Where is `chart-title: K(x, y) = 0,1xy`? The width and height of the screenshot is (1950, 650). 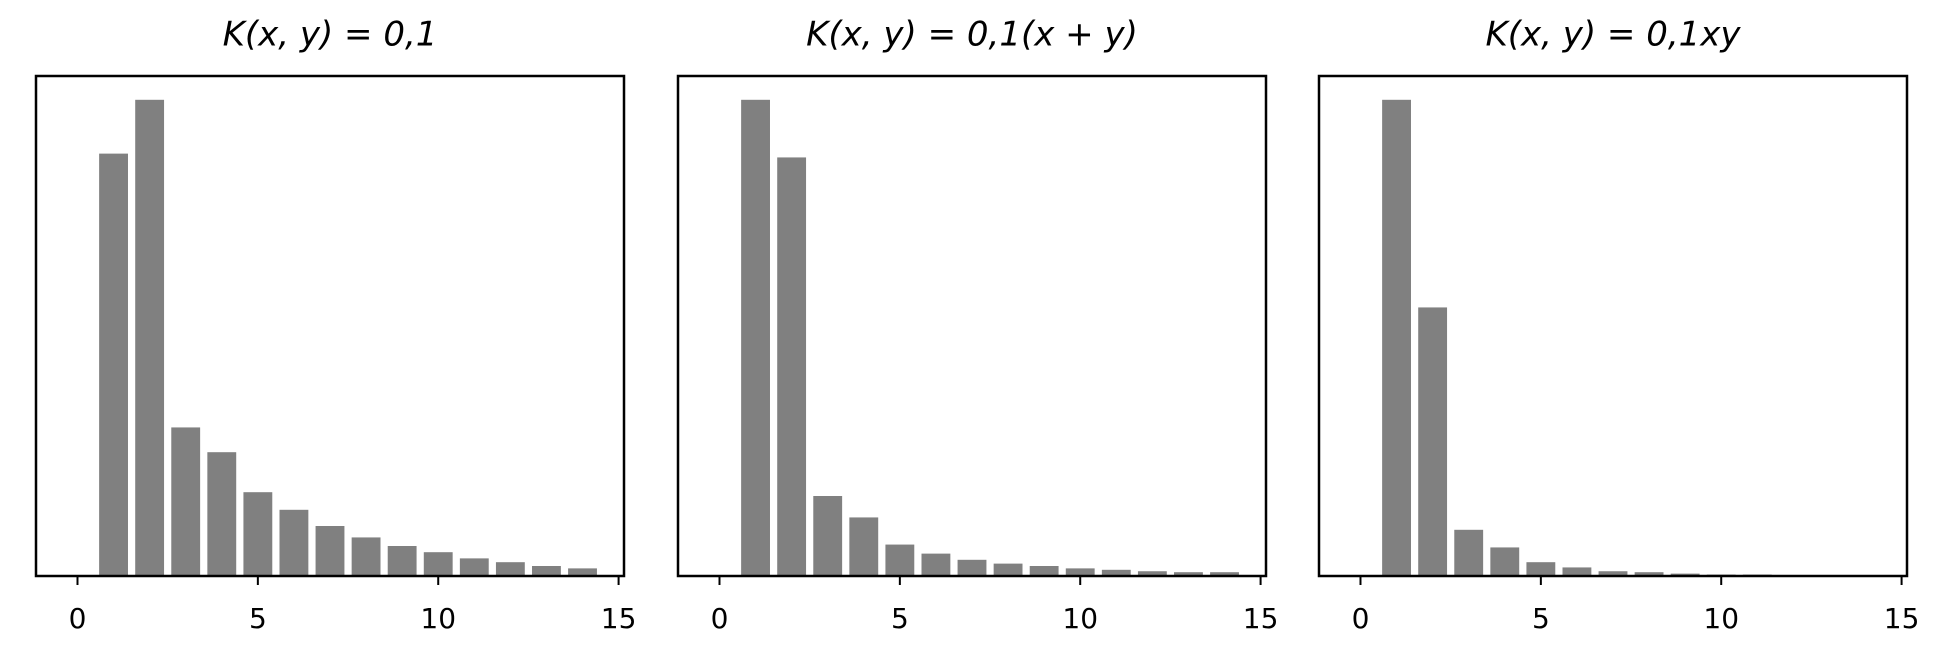 chart-title: K(x, y) = 0,1xy is located at coordinates (1613, 35).